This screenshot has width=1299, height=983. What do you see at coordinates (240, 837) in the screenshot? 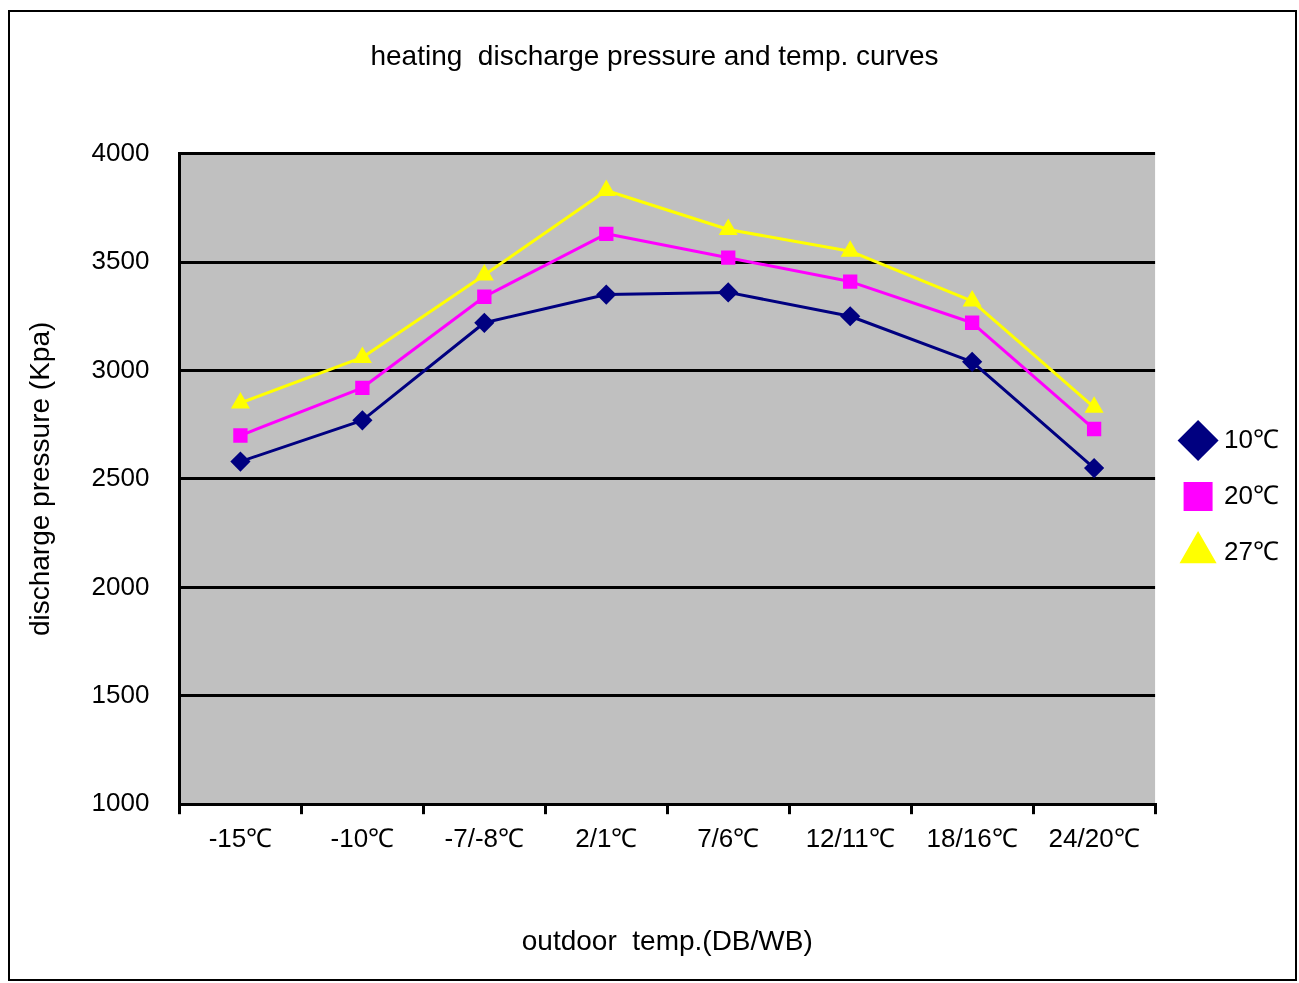
I see `x-tick-label: -15℃` at bounding box center [240, 837].